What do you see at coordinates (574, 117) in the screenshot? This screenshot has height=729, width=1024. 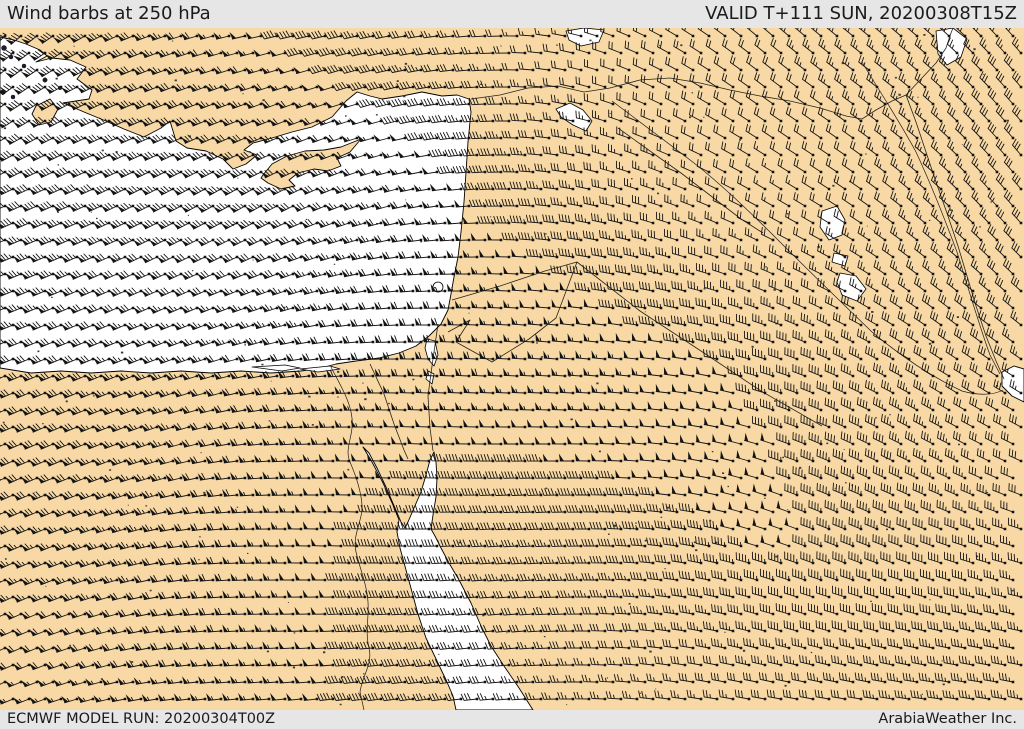 I see `lake-assad` at bounding box center [574, 117].